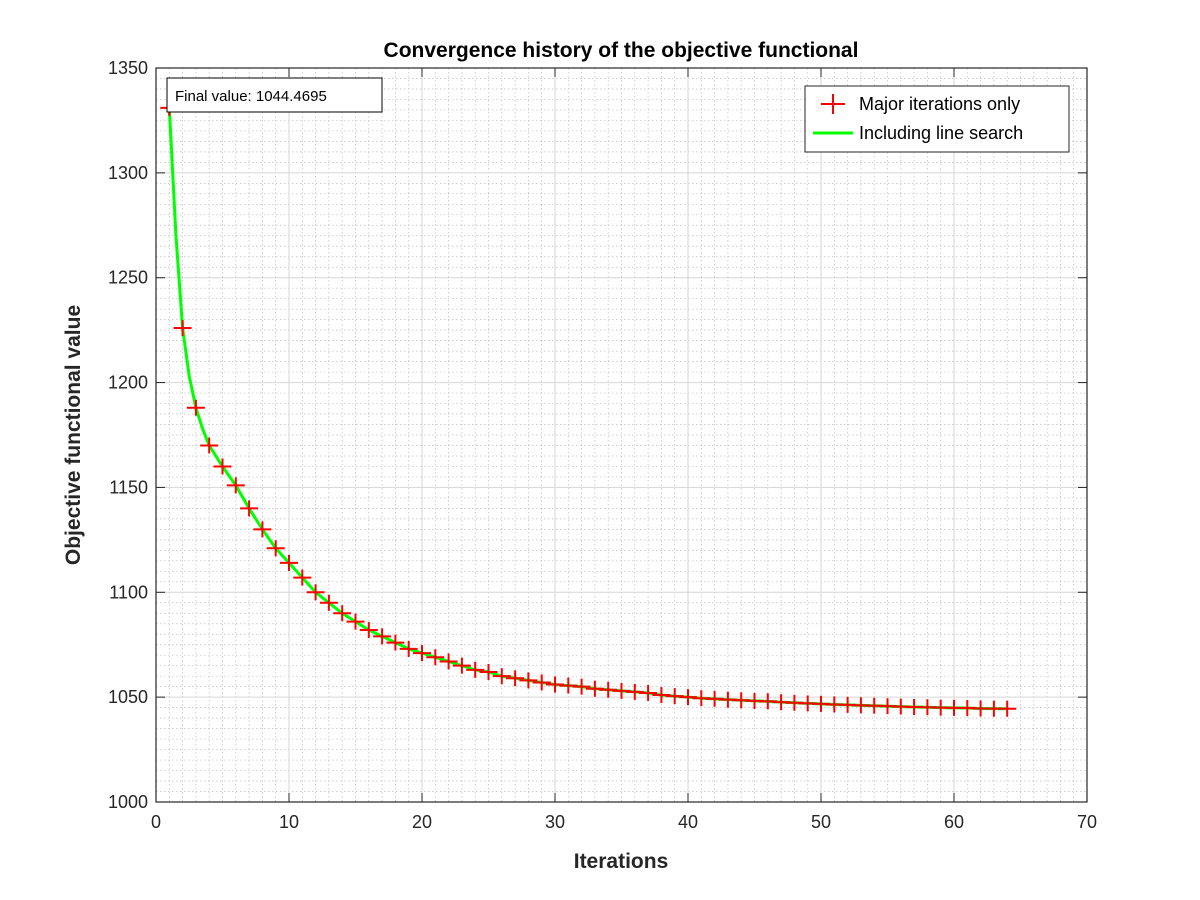 Image resolution: width=1200 pixels, height=900 pixels. Describe the element at coordinates (128, 383) in the screenshot. I see `y-tick-label: 1200` at that location.